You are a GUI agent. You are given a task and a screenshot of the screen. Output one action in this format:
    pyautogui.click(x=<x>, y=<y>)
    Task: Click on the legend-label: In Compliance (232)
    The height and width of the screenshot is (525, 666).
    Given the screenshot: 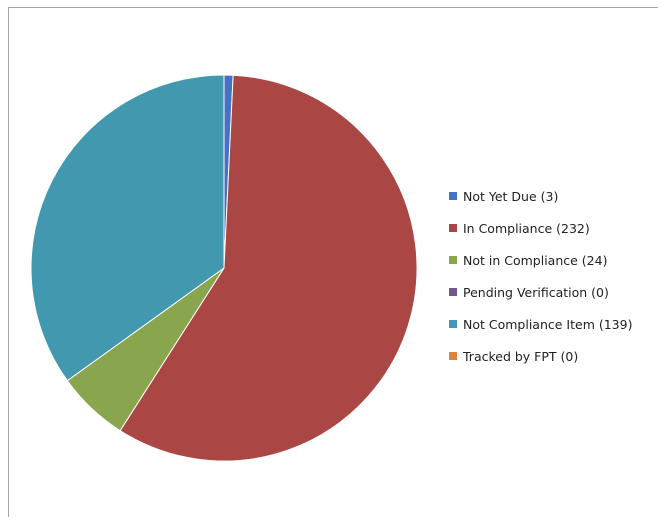 What is the action you would take?
    pyautogui.click(x=526, y=228)
    